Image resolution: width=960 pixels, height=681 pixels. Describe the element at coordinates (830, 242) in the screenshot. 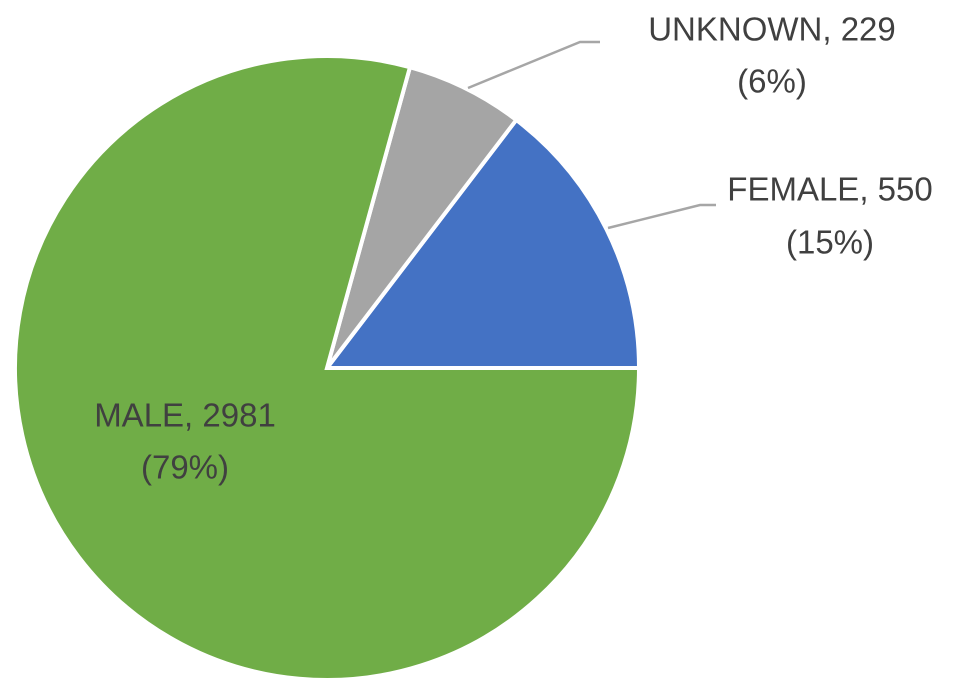

I see `percent-label: (15%)` at that location.